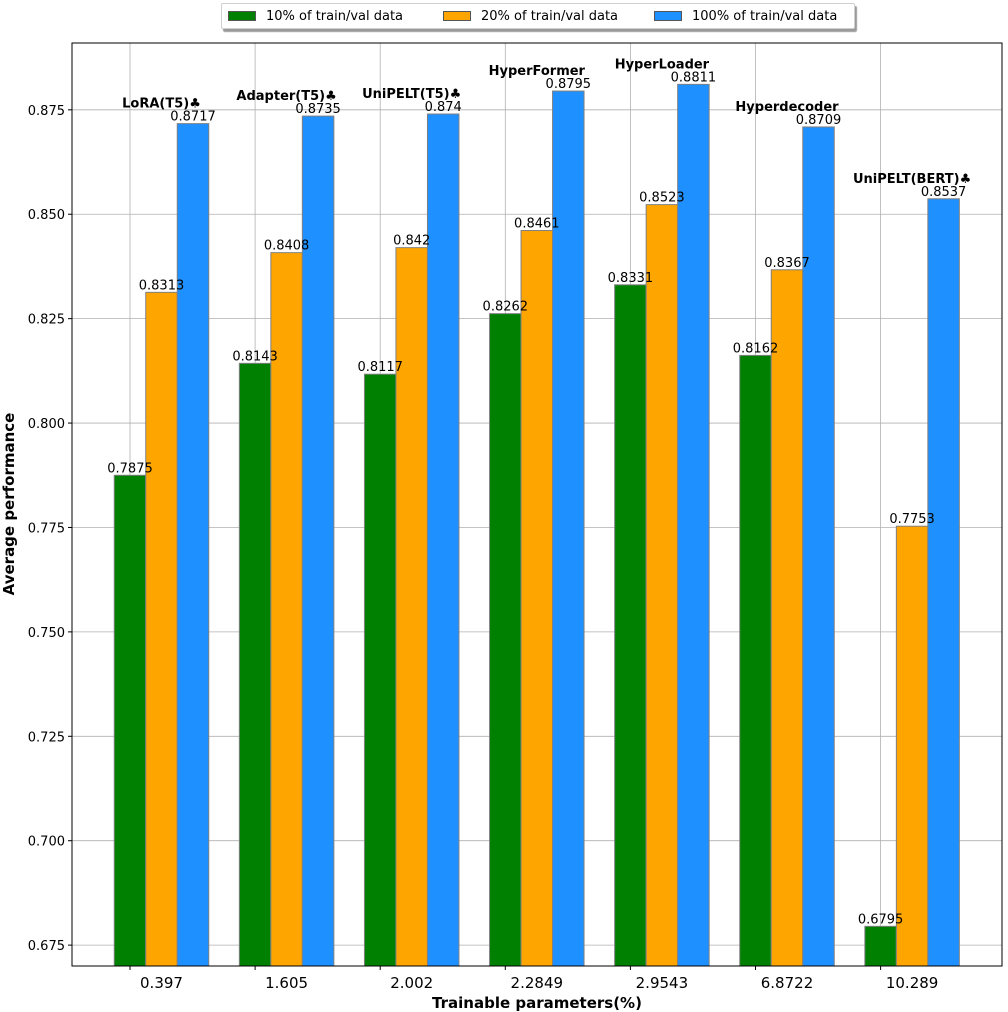  Describe the element at coordinates (912, 179) in the screenshot. I see `method-label: UniPELT(BERT)♣` at that location.